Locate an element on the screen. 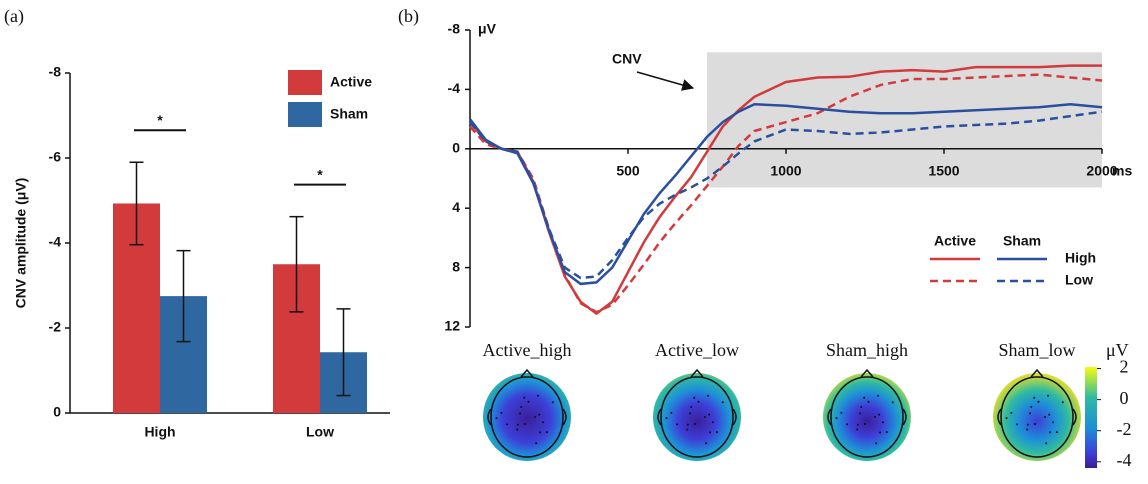 The image size is (1148, 484). y-tick-label: -2 is located at coordinates (55, 327).